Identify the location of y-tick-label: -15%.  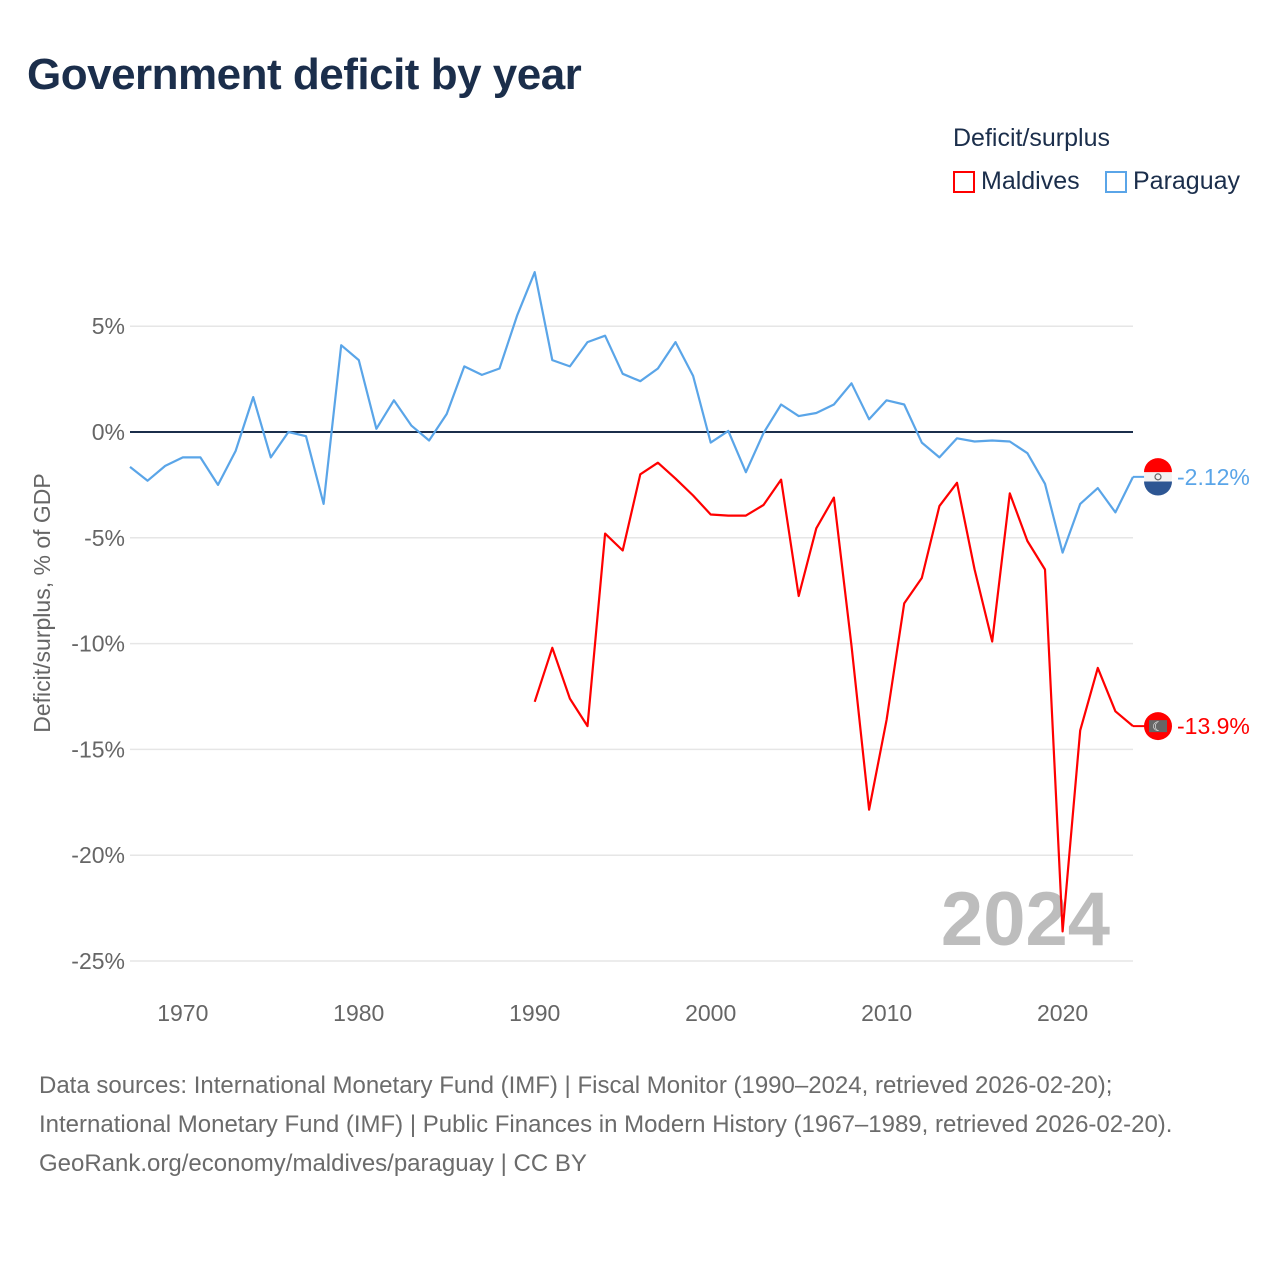
(98, 749).